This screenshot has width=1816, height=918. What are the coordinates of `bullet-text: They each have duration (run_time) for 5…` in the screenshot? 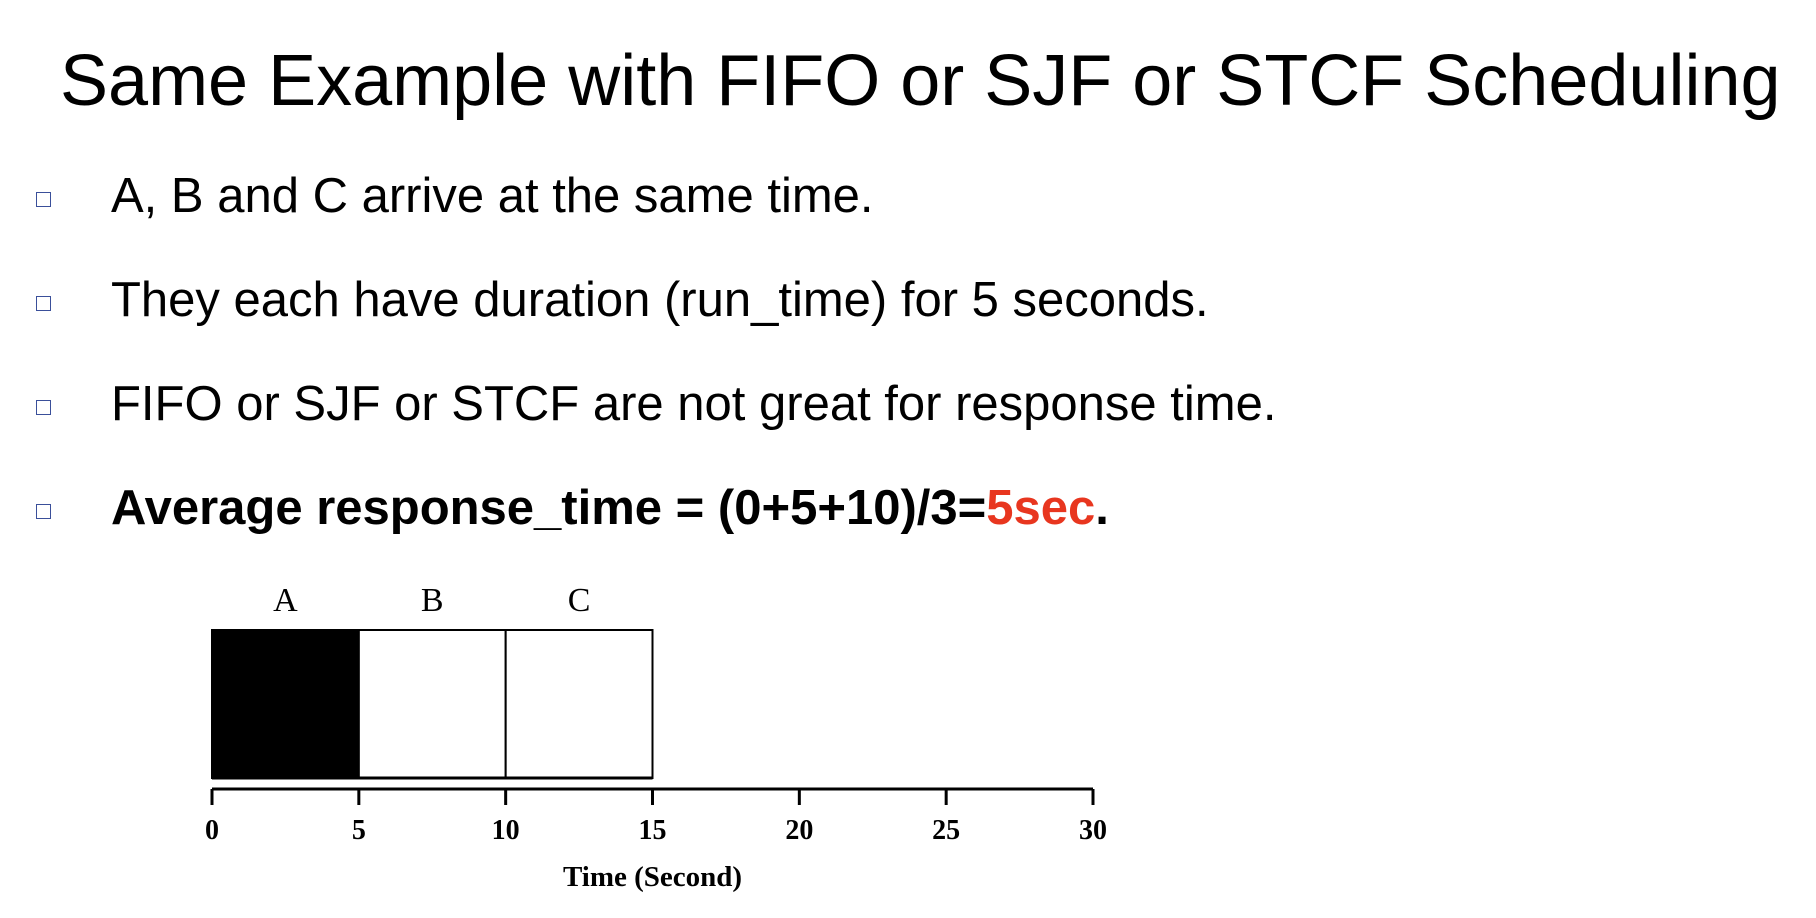 It's located at (660, 300).